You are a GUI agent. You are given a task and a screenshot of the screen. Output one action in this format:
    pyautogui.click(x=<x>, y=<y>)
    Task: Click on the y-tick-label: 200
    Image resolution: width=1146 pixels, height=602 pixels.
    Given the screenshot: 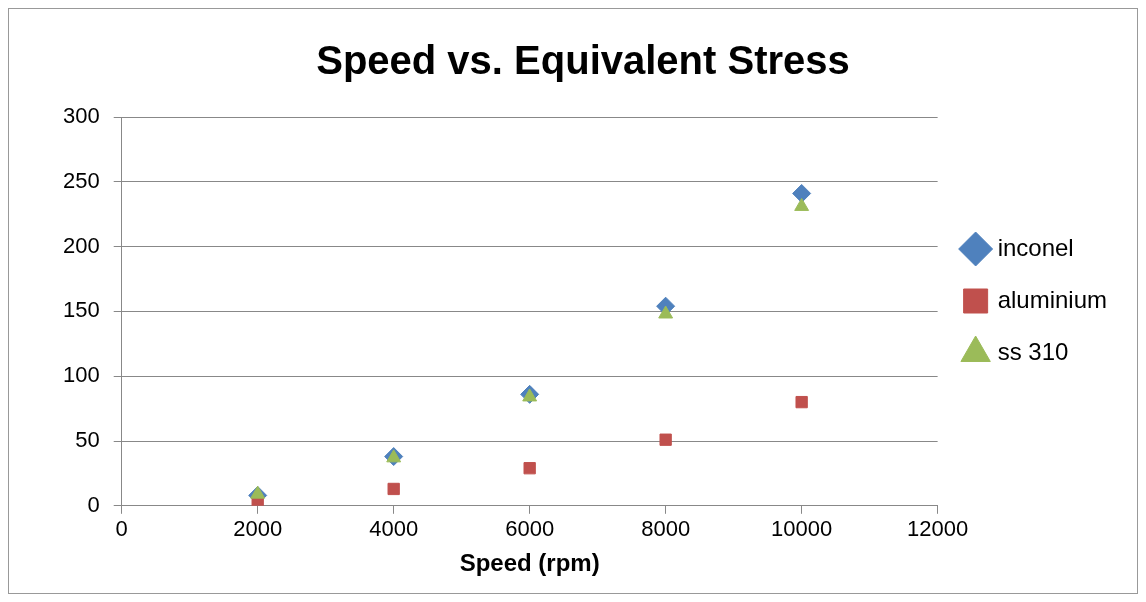 What is the action you would take?
    pyautogui.click(x=81, y=245)
    